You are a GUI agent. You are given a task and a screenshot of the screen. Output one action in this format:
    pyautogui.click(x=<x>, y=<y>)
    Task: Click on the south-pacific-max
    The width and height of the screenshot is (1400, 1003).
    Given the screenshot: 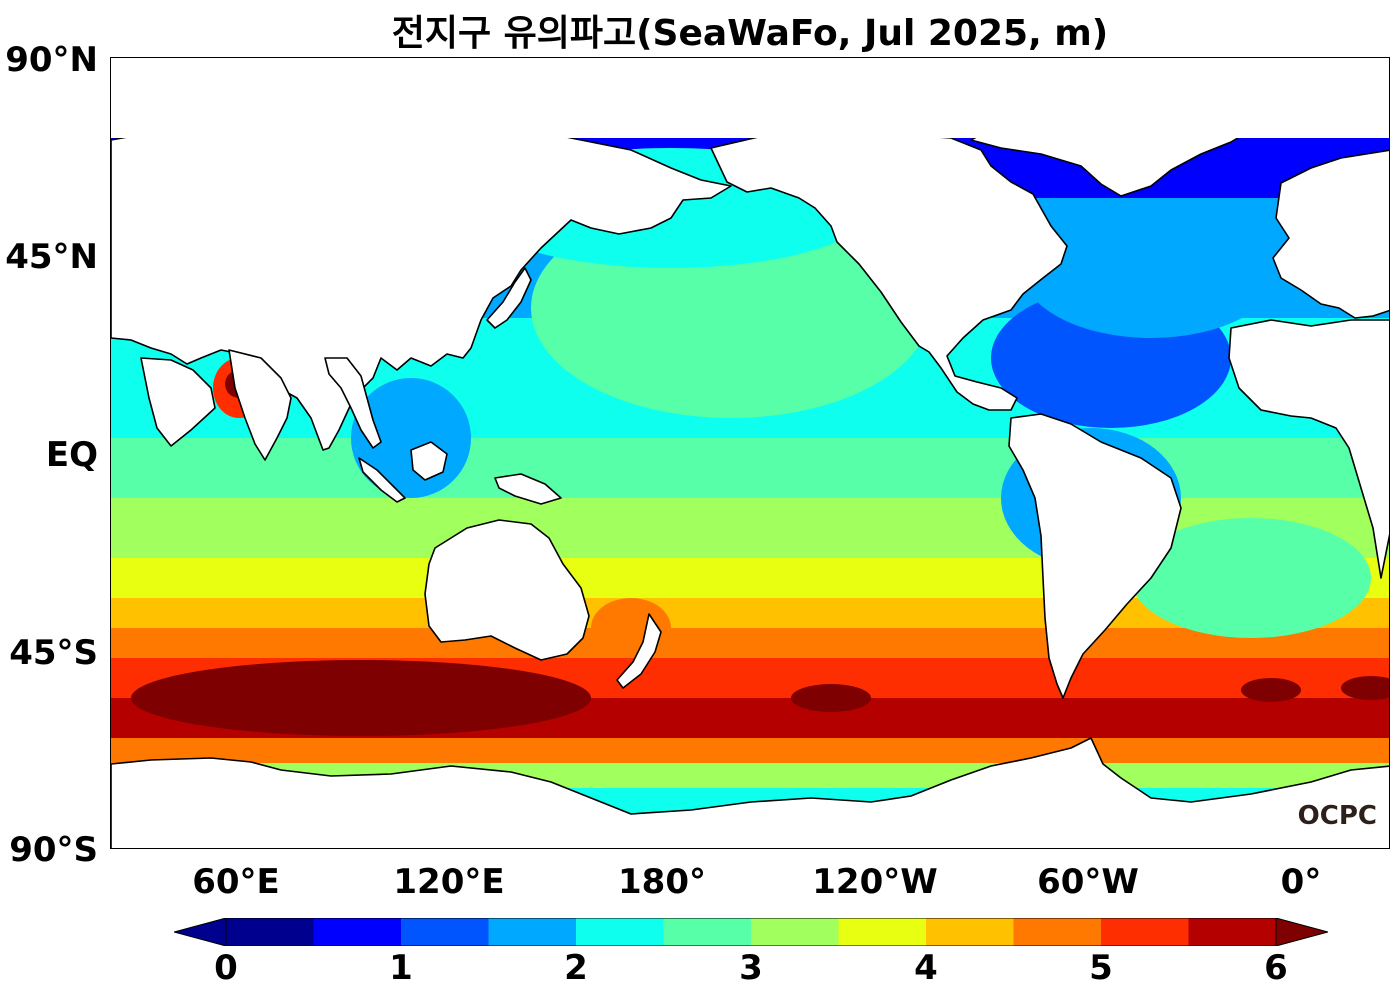 What is the action you would take?
    pyautogui.click(x=831, y=698)
    